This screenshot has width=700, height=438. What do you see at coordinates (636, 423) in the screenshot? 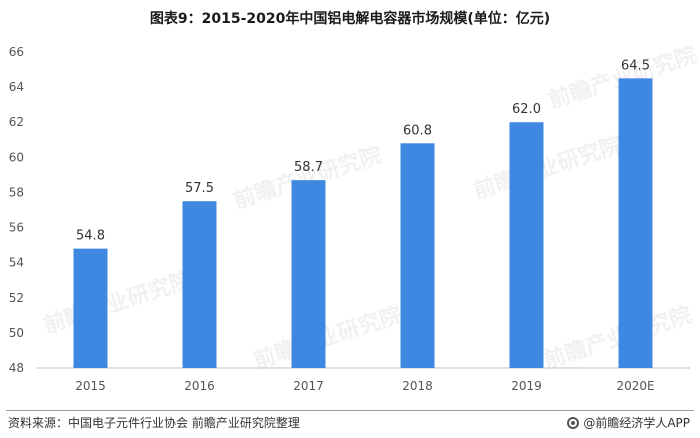
I see `brand-text: @前瞻经济学人APP` at bounding box center [636, 423].